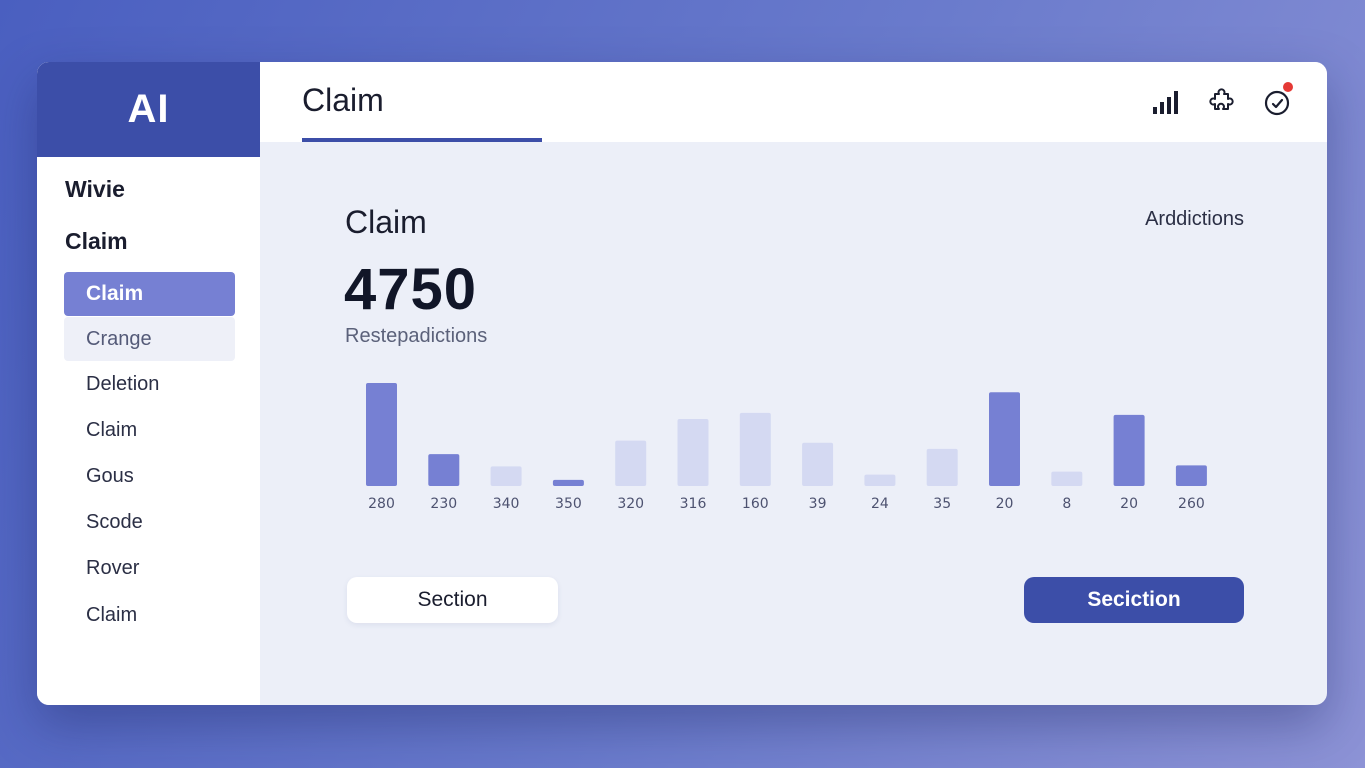 The image size is (1365, 768). Describe the element at coordinates (119, 338) in the screenshot. I see `sidebar-item-label: Crange` at that location.